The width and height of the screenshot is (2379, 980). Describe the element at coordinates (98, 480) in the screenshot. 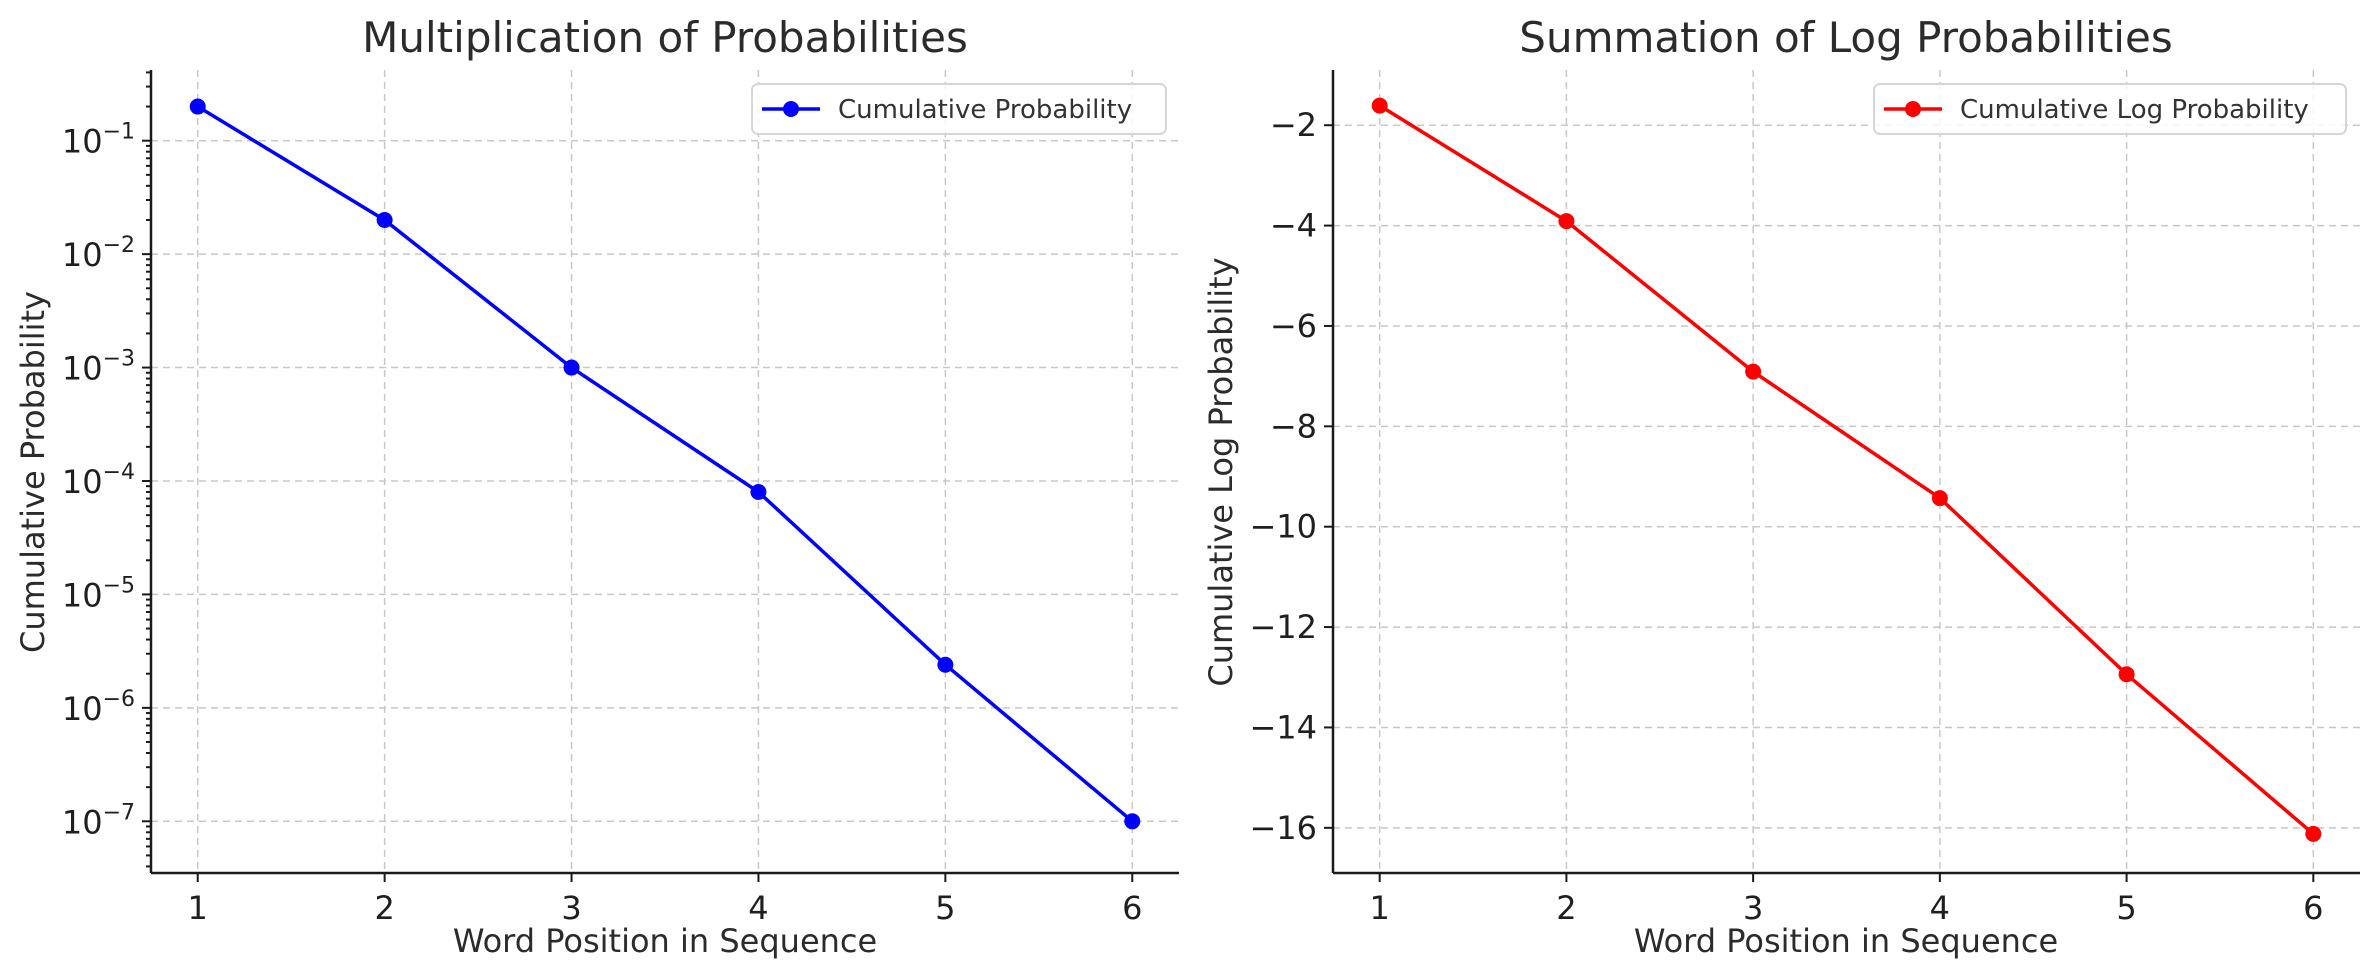

I see `y-tick-label: 10⁻⁴` at that location.